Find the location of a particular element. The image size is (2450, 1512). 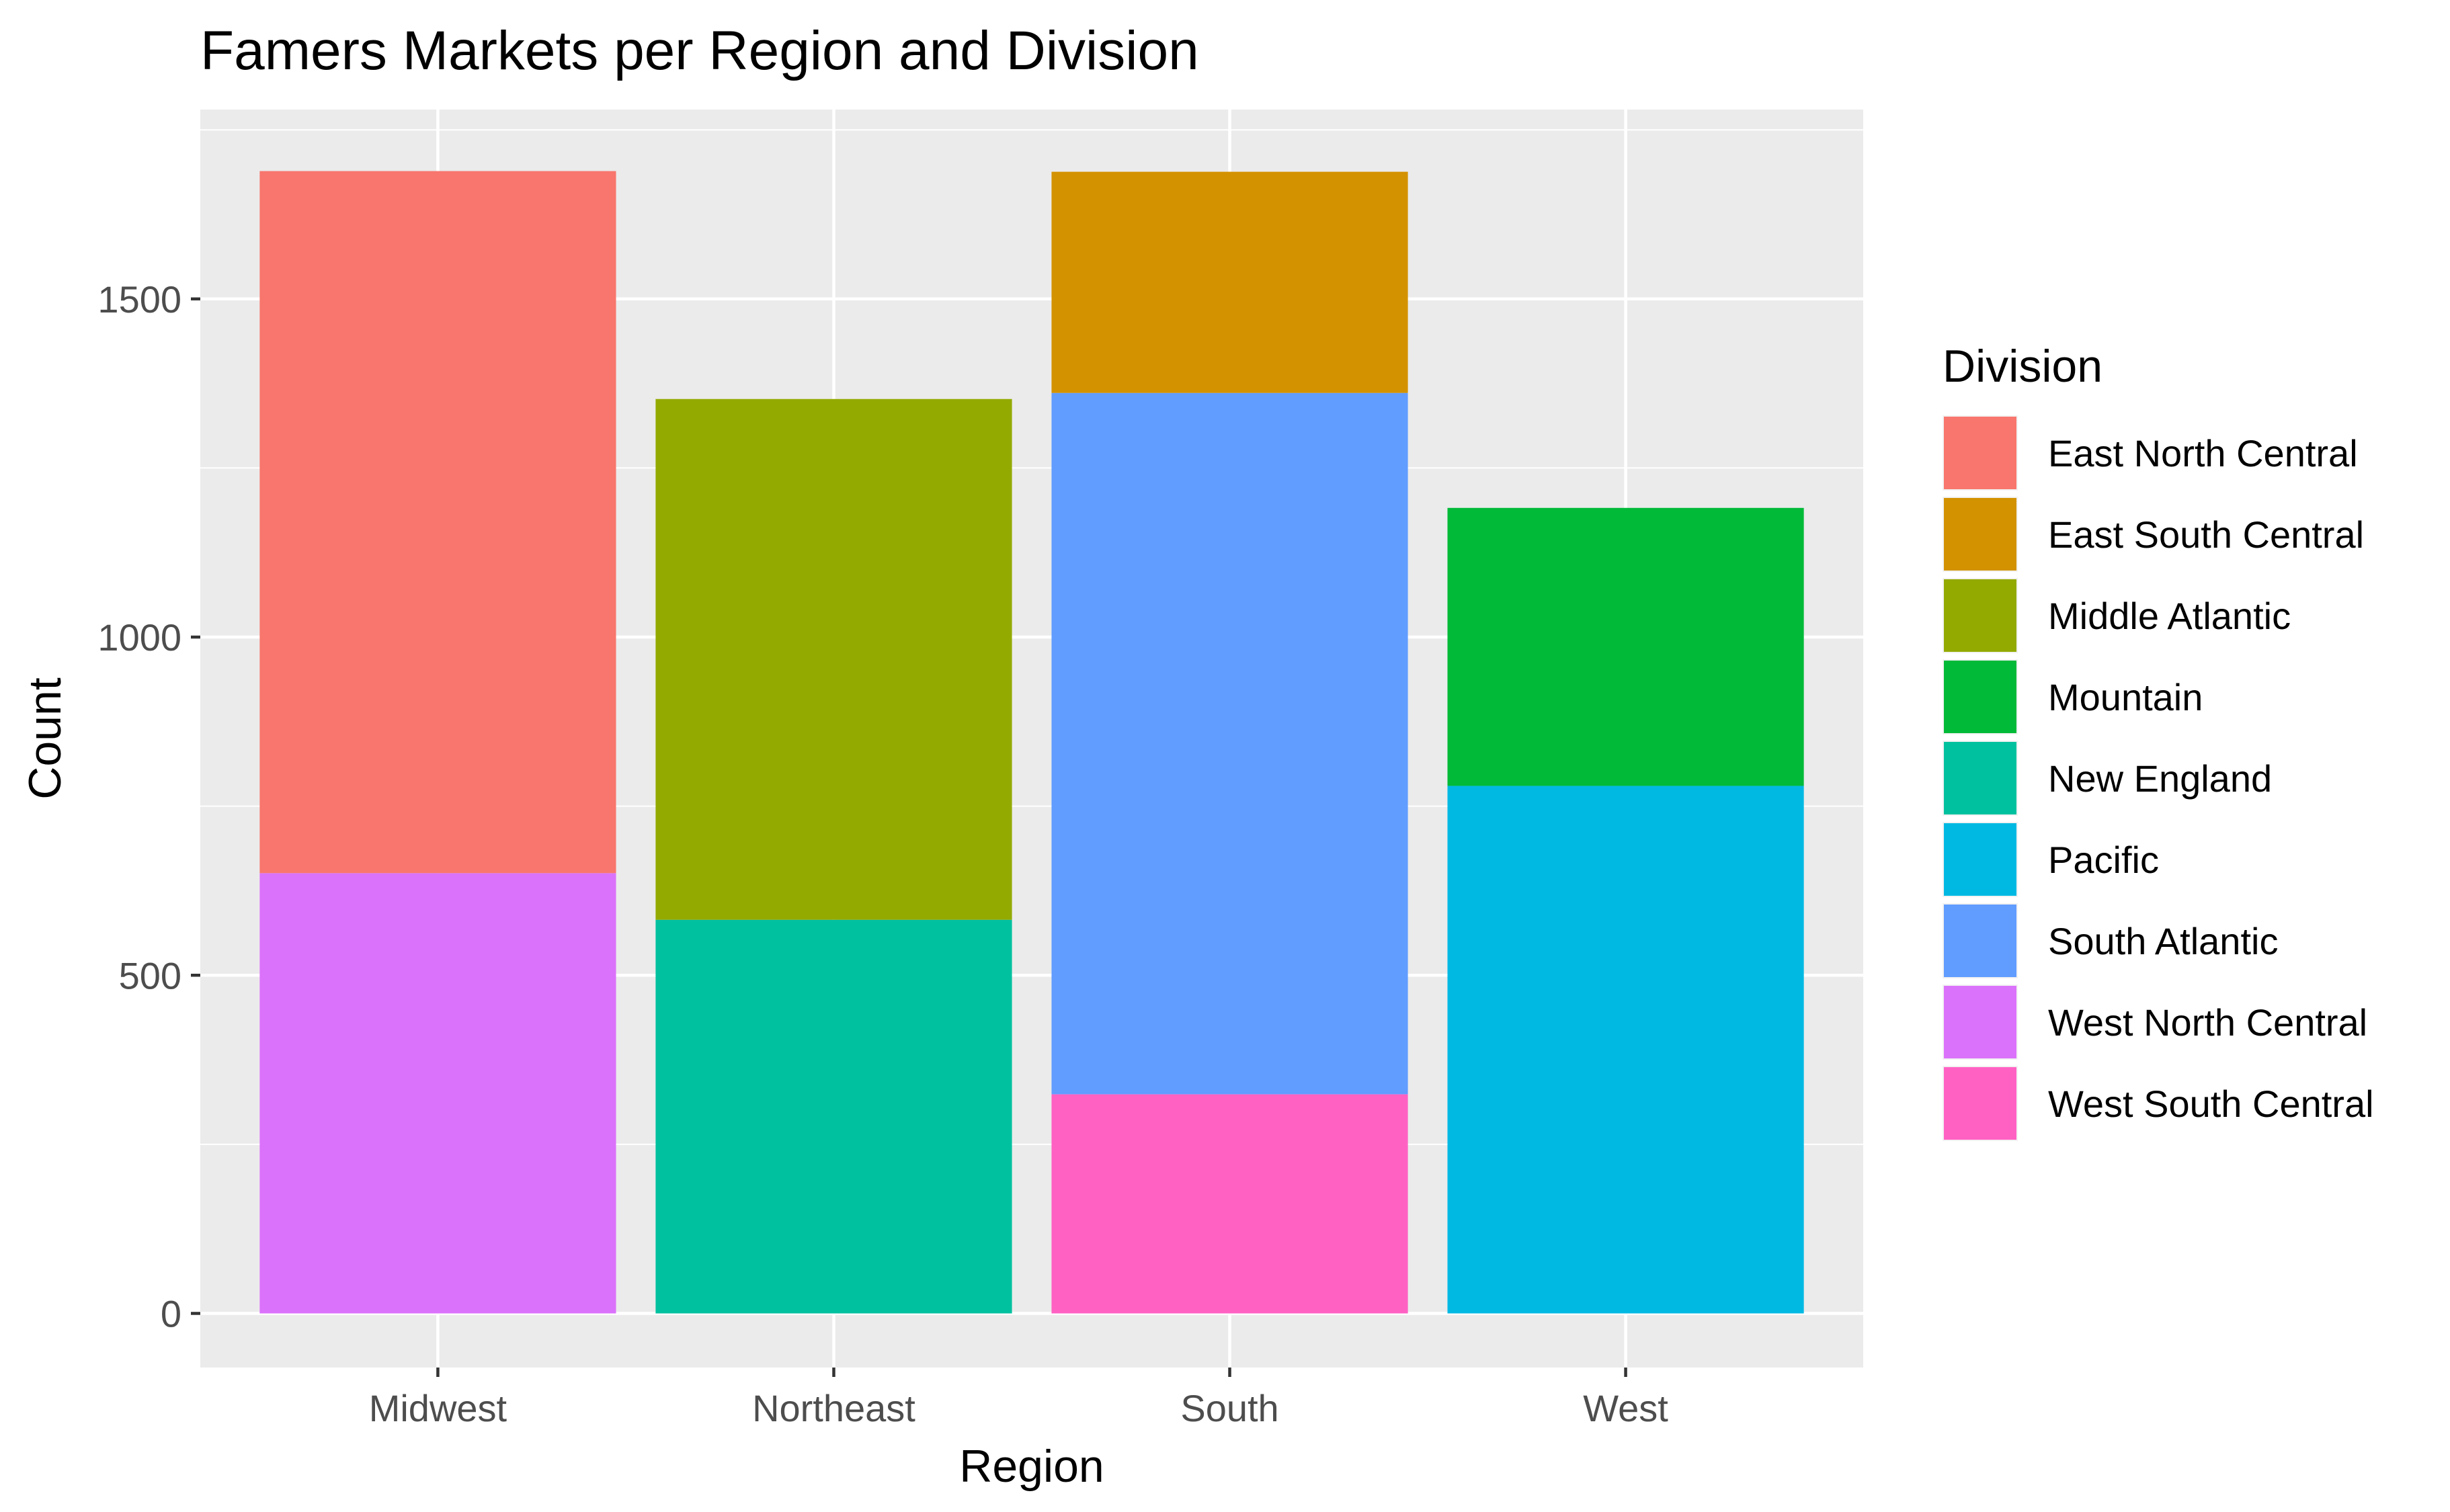

legend-swatch-middle-atlantic is located at coordinates (1980, 615).